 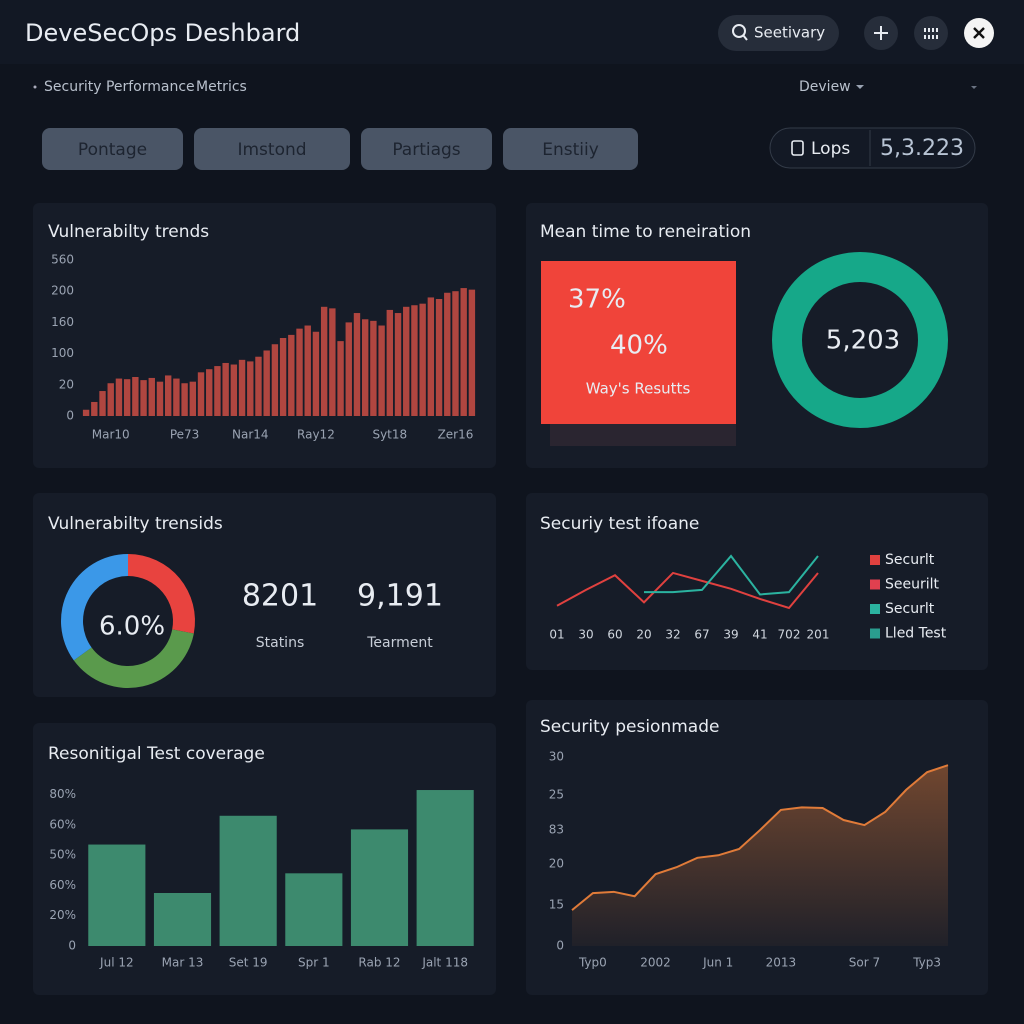 I want to click on y-tick-label: 80%, so click(x=62, y=794).